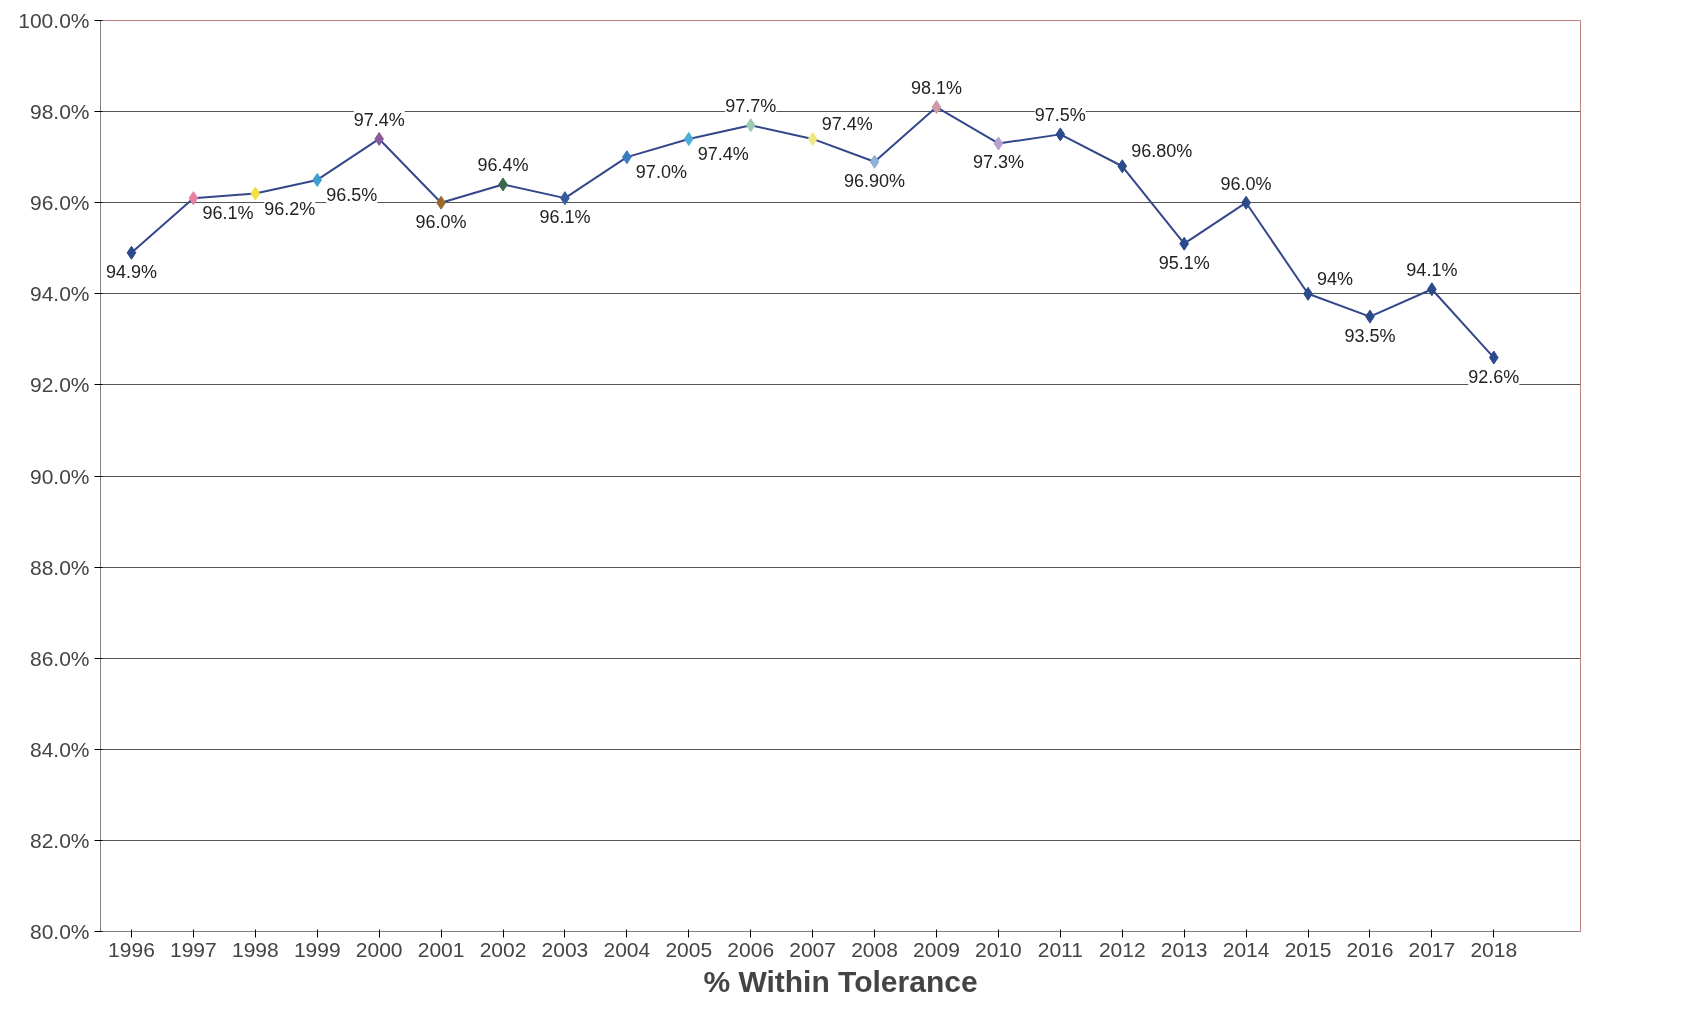 The height and width of the screenshot is (1012, 1703). What do you see at coordinates (1370, 949) in the screenshot?
I see `x-tick-label: 2016` at bounding box center [1370, 949].